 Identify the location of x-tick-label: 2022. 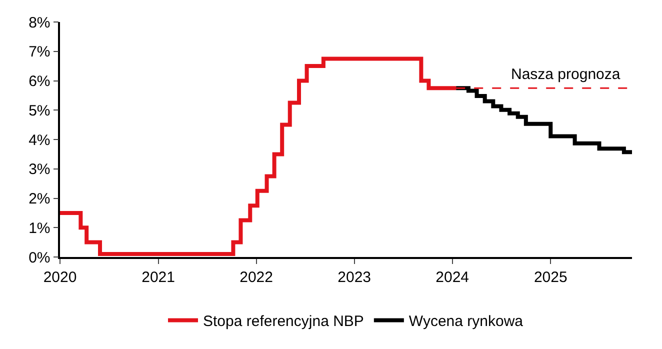
(256, 277).